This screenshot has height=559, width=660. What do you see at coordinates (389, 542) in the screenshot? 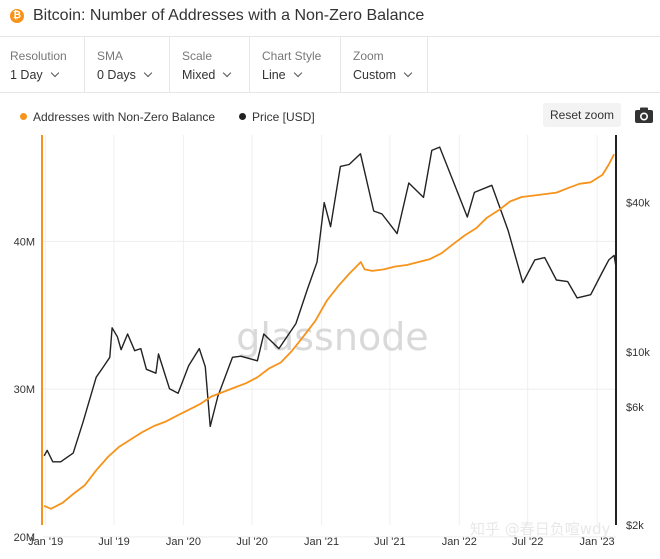
I see `x-tick-label: Jul '21` at bounding box center [389, 542].